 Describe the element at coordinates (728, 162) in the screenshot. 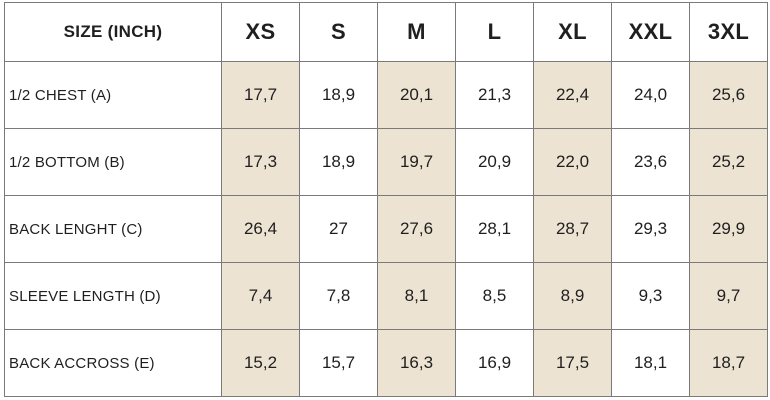

I see `cell-value: 25,2` at that location.